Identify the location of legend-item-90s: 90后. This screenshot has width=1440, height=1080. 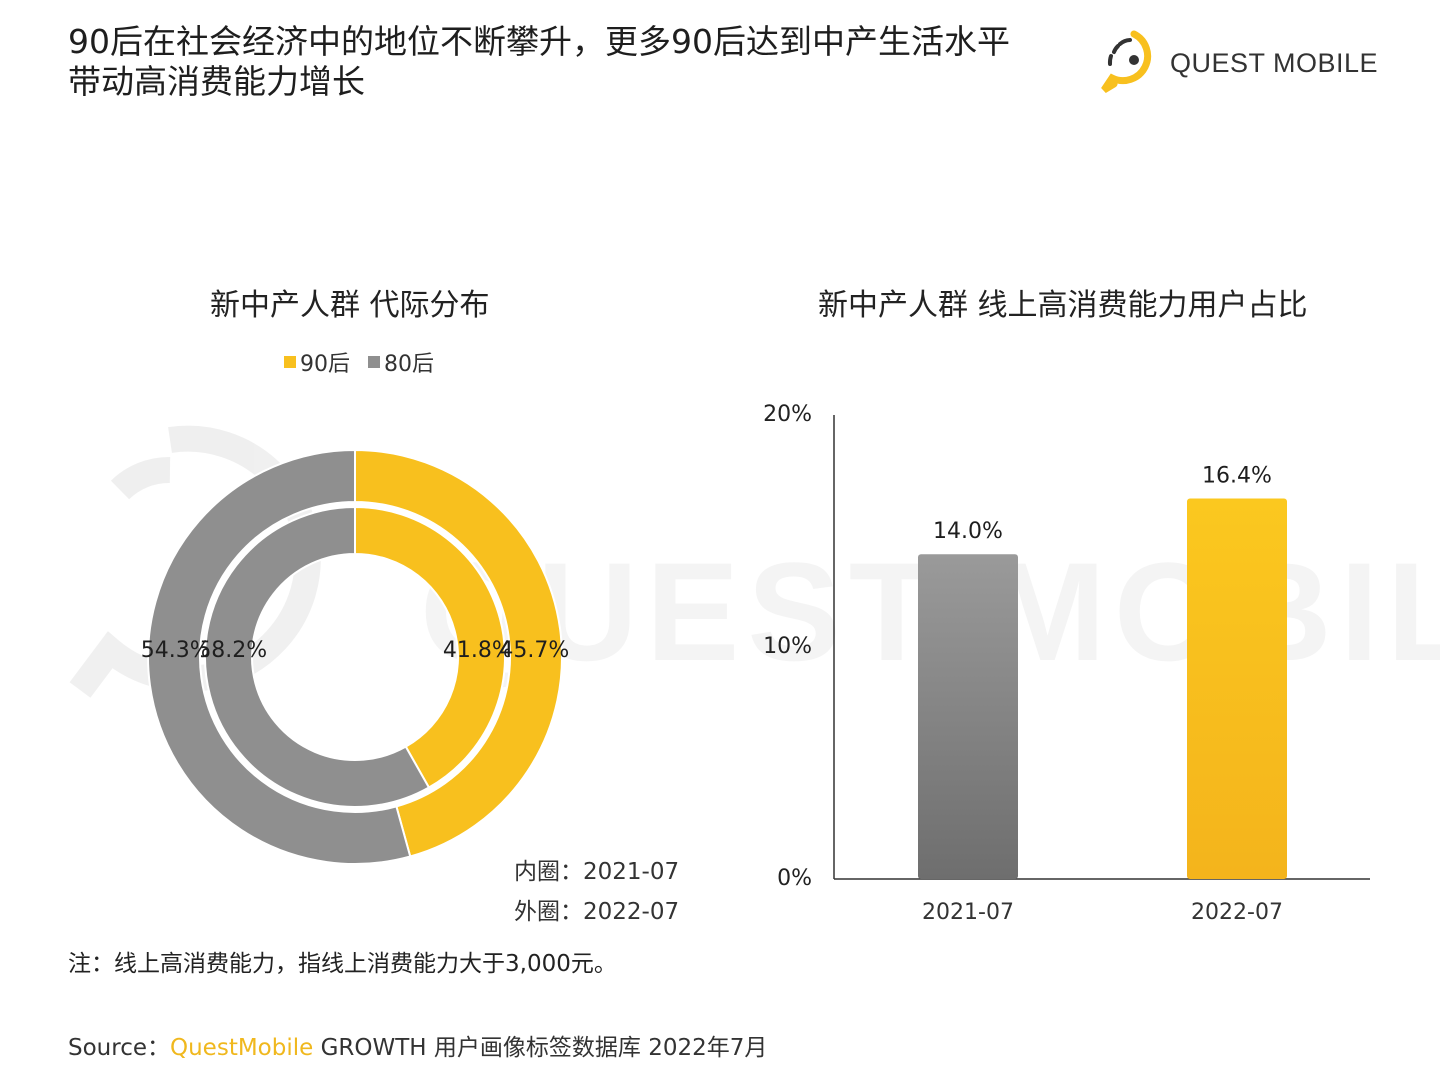
(317, 362).